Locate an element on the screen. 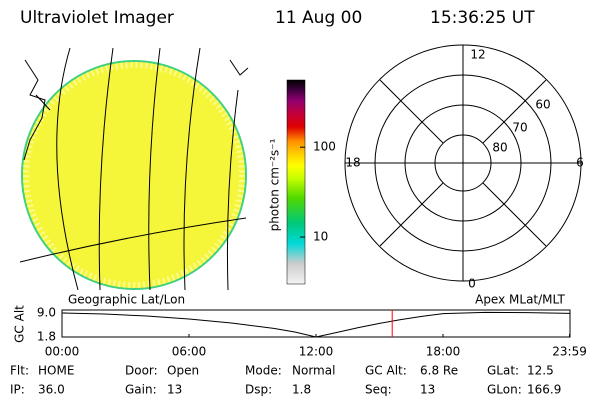 This screenshot has height=400, width=600. x-tick-label: 23:59 is located at coordinates (569, 352).